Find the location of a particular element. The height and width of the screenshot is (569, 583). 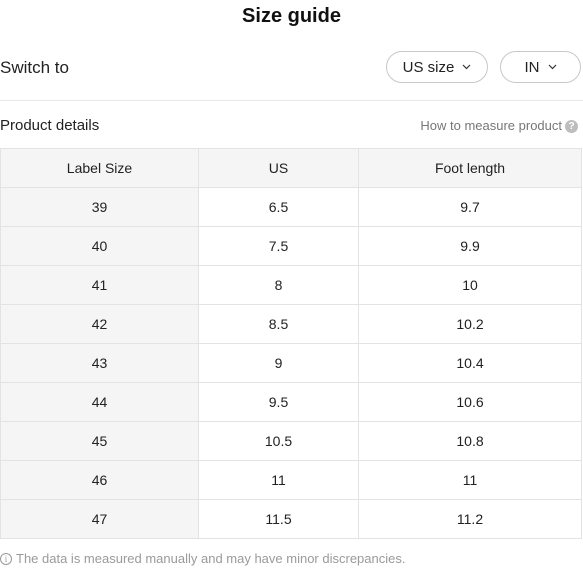

column-header-foot-length: Foot length is located at coordinates (470, 168).